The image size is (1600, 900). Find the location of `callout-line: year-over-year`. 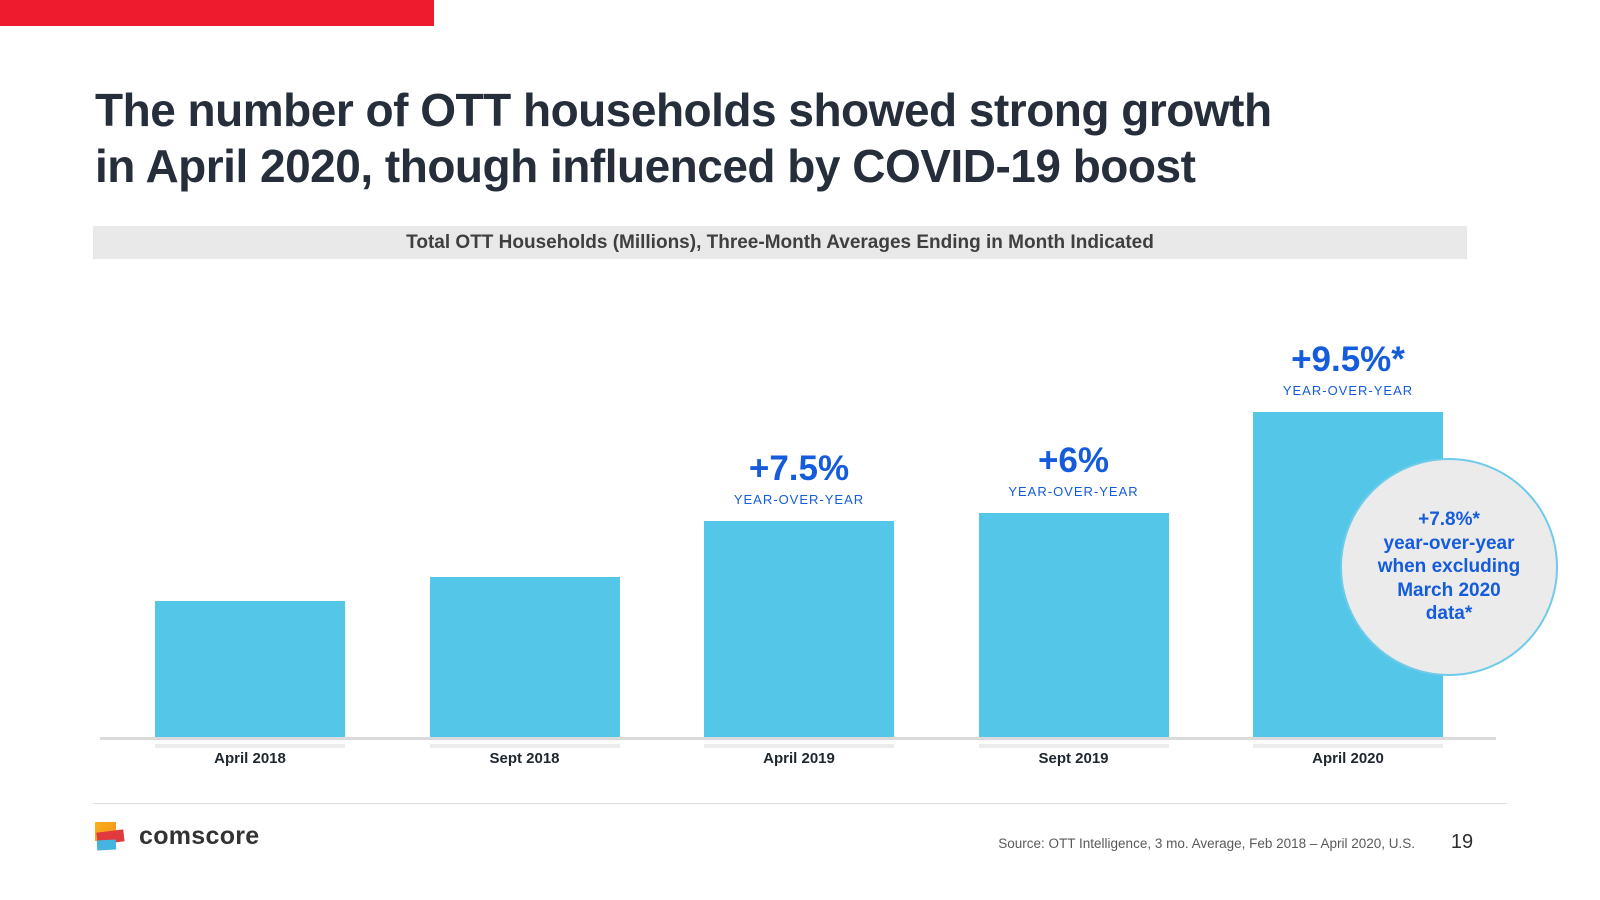

callout-line: year-over-year is located at coordinates (1449, 543).